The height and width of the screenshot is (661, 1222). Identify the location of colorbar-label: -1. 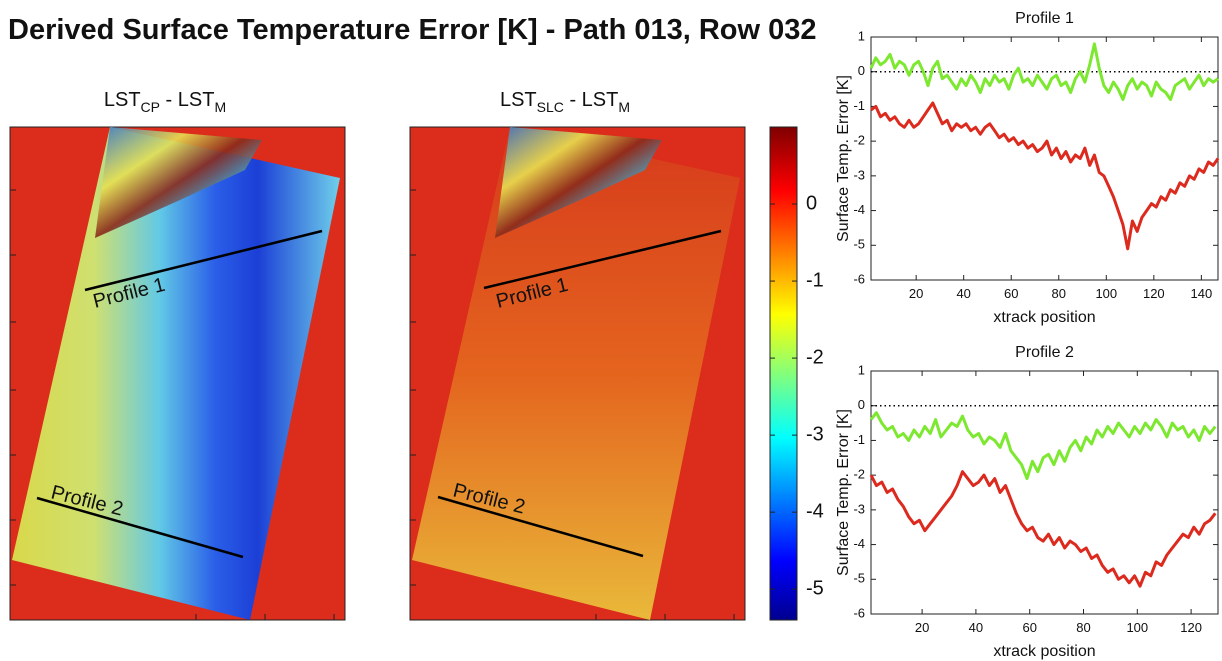
(815, 280).